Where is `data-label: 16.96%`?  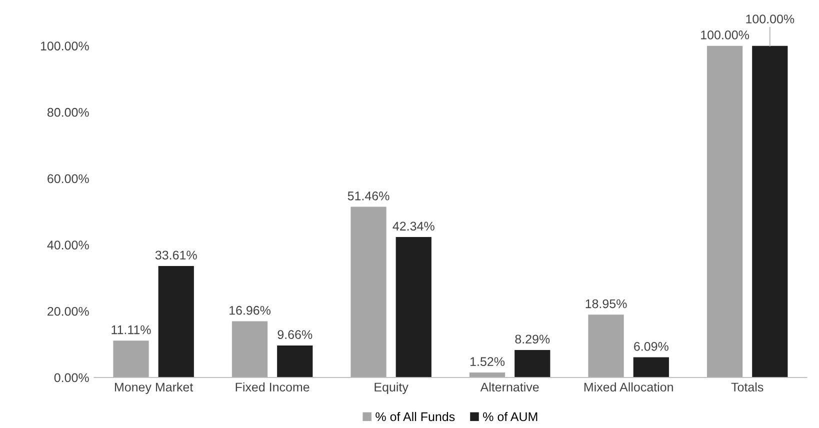
data-label: 16.96% is located at coordinates (250, 310).